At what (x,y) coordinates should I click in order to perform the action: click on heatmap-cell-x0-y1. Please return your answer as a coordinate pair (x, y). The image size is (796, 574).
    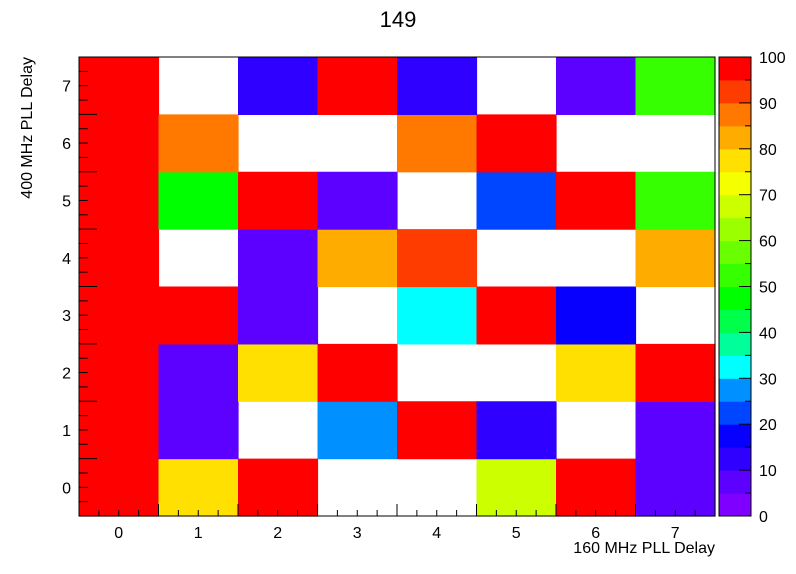
    Looking at the image, I should click on (119, 430).